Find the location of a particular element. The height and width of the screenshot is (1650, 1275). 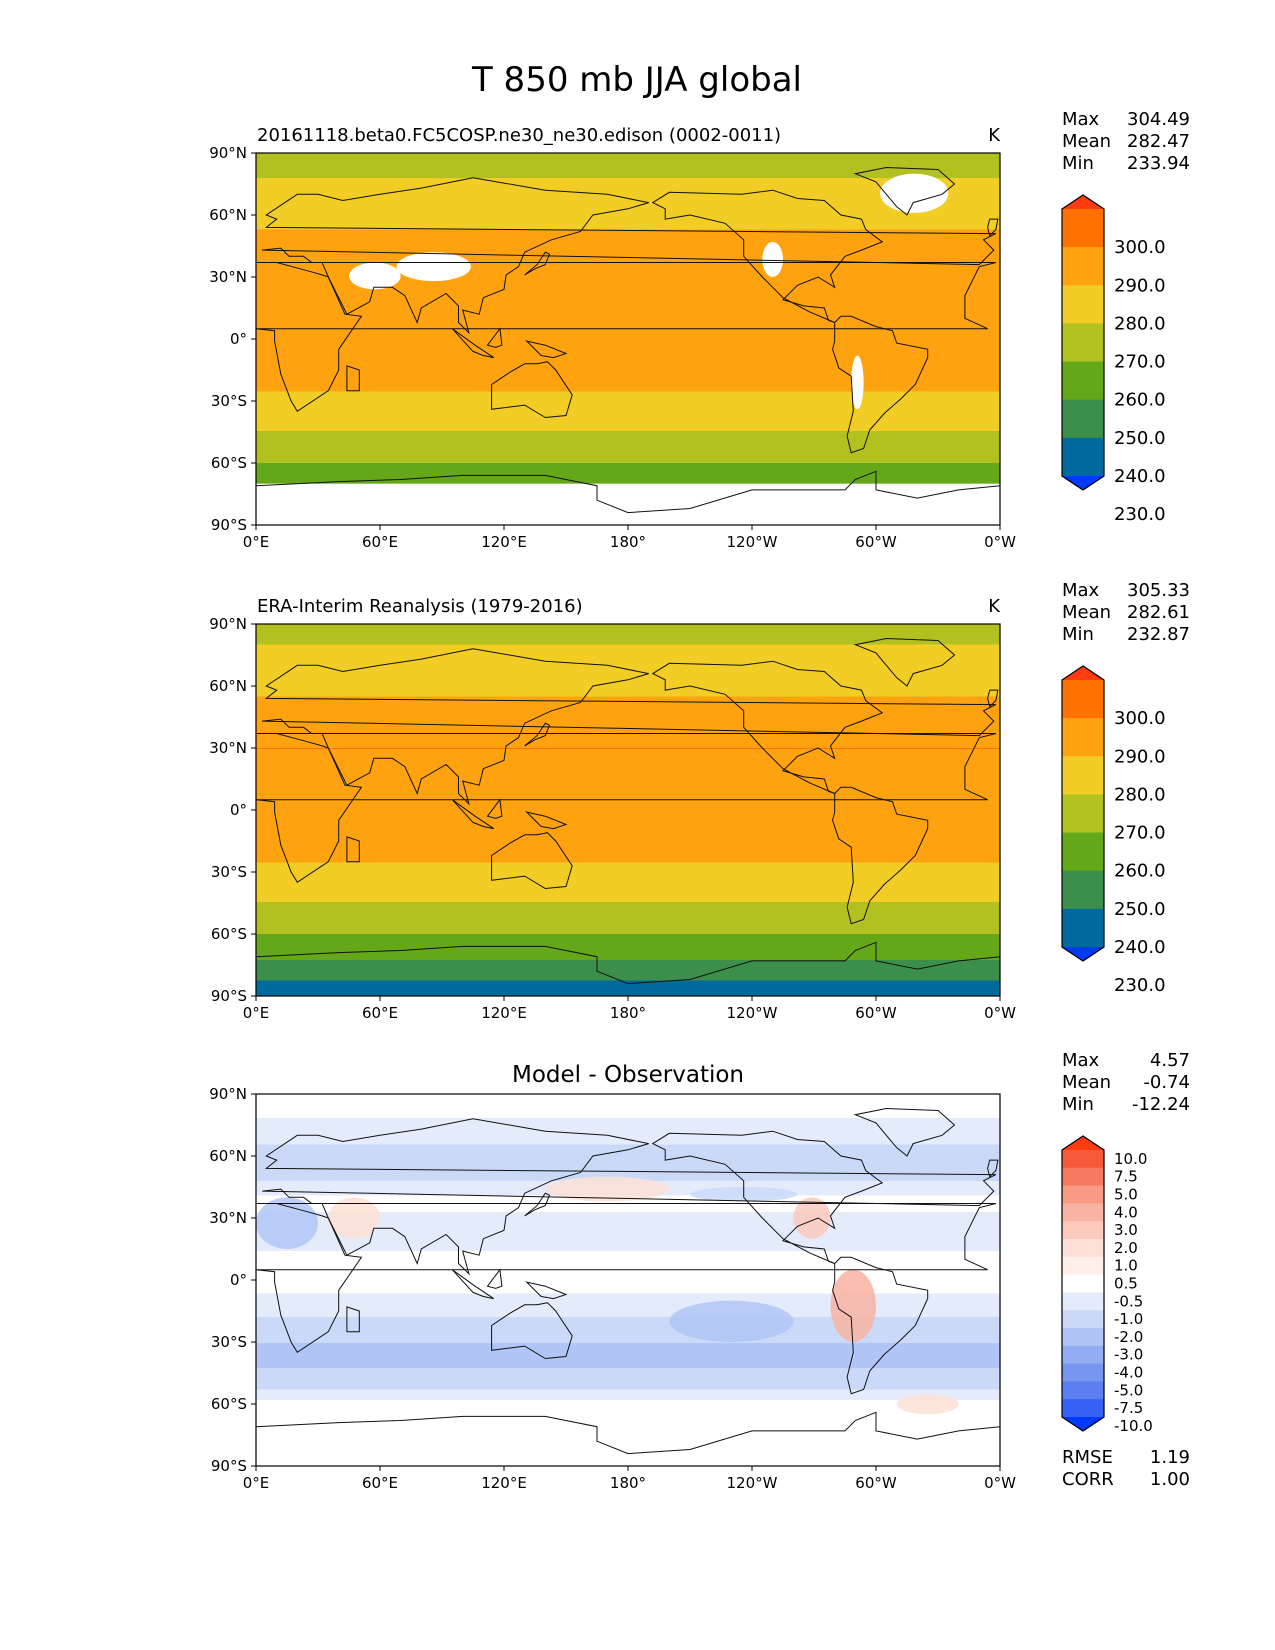

colorbar-tick-label: 1.0 is located at coordinates (1126, 1266).